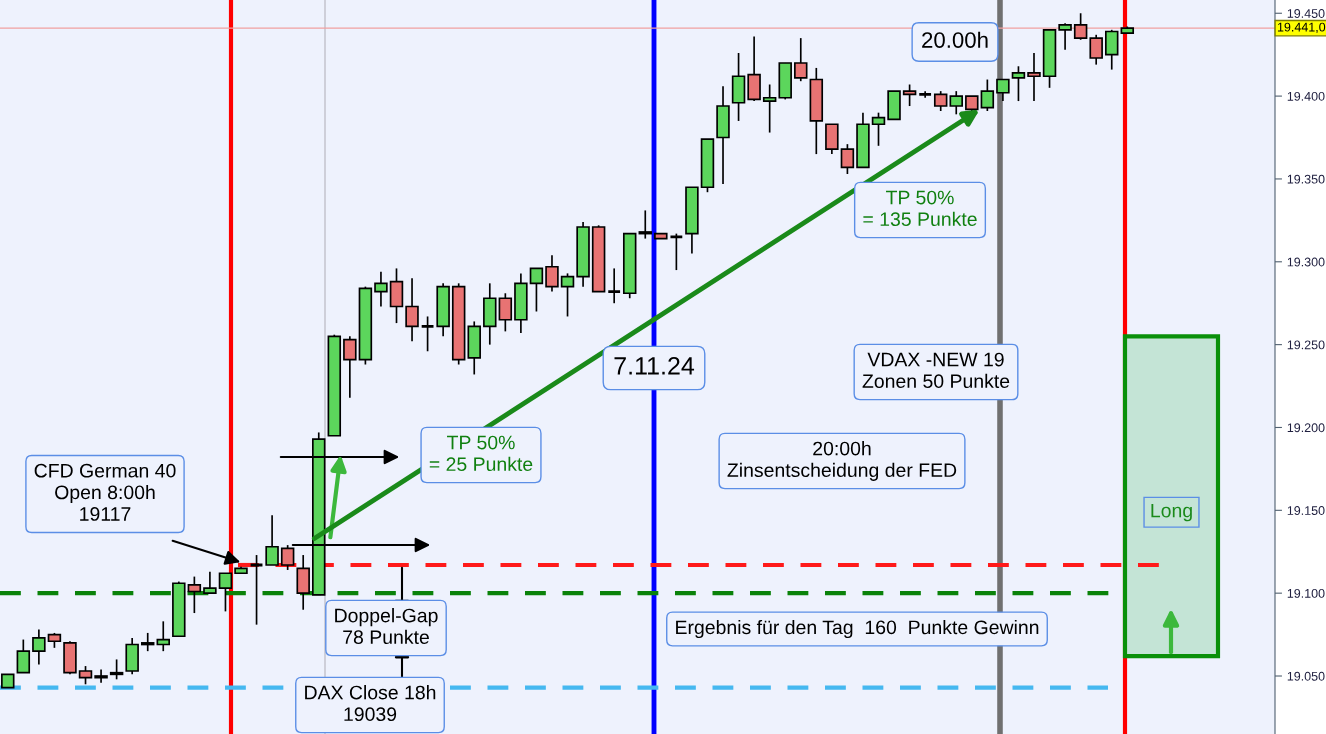  What do you see at coordinates (1306, 13) in the screenshot?
I see `y-tick-label: 19.450` at bounding box center [1306, 13].